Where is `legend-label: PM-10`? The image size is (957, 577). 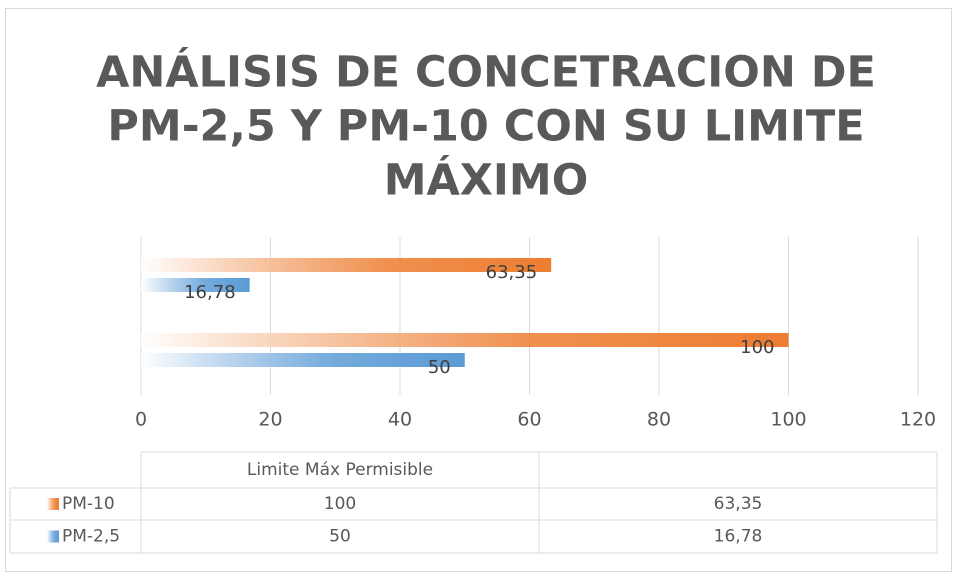
legend-label: PM-10 is located at coordinates (88, 504).